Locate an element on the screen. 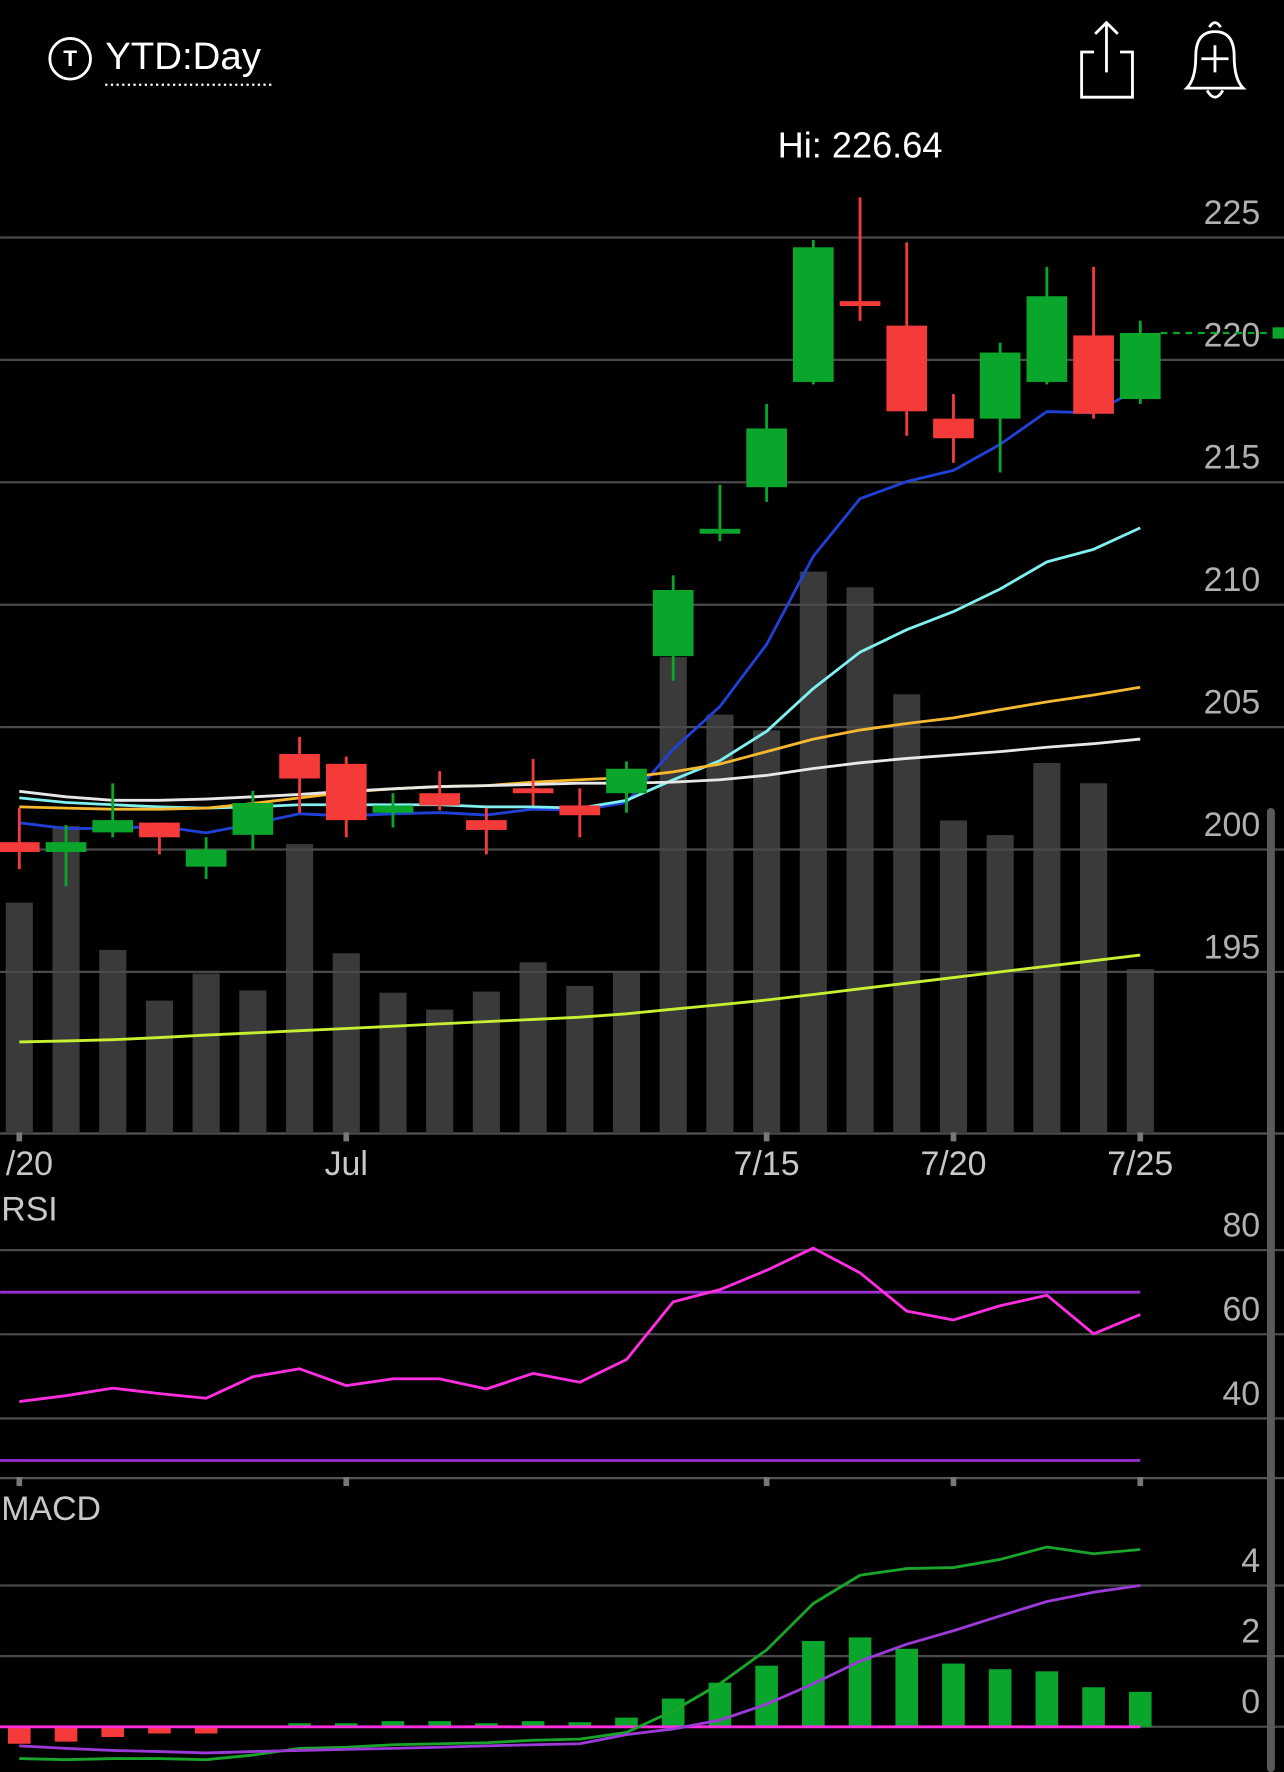 This screenshot has width=1284, height=1772. share-arrow is located at coordinates (1106, 46).